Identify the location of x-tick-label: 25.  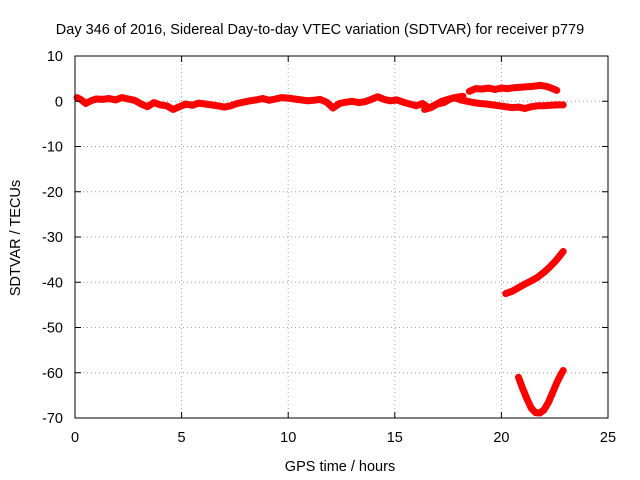
(608, 438).